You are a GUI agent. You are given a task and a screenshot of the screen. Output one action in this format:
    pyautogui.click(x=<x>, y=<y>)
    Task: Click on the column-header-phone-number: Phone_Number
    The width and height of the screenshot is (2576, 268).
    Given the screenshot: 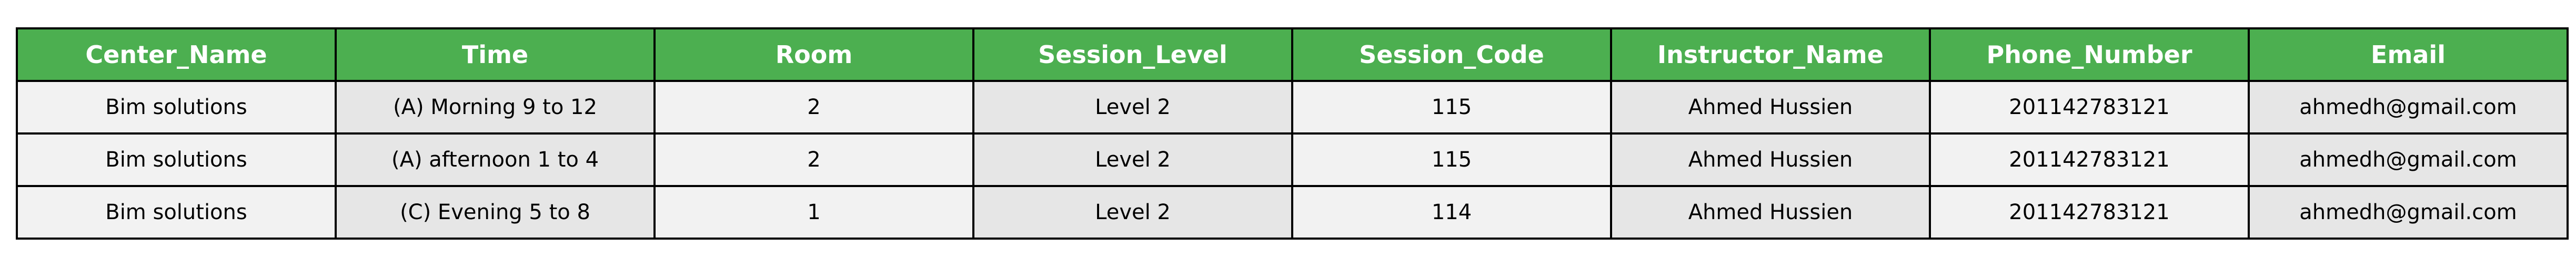 What is the action you would take?
    pyautogui.click(x=2089, y=55)
    